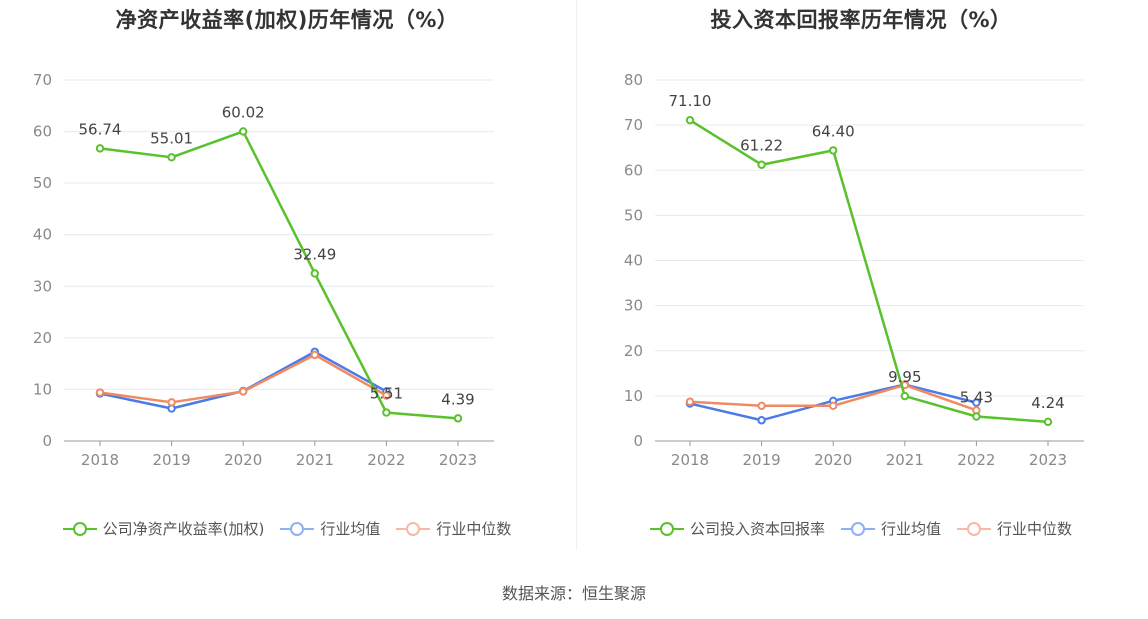  What do you see at coordinates (576, 275) in the screenshot?
I see `panel-divider` at bounding box center [576, 275].